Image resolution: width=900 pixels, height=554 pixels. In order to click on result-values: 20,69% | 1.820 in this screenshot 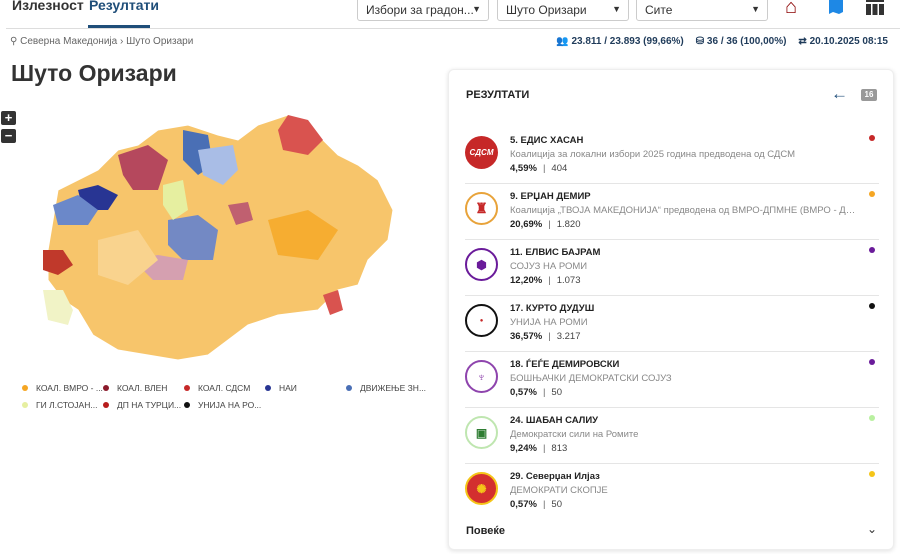, I will do `click(545, 224)`.